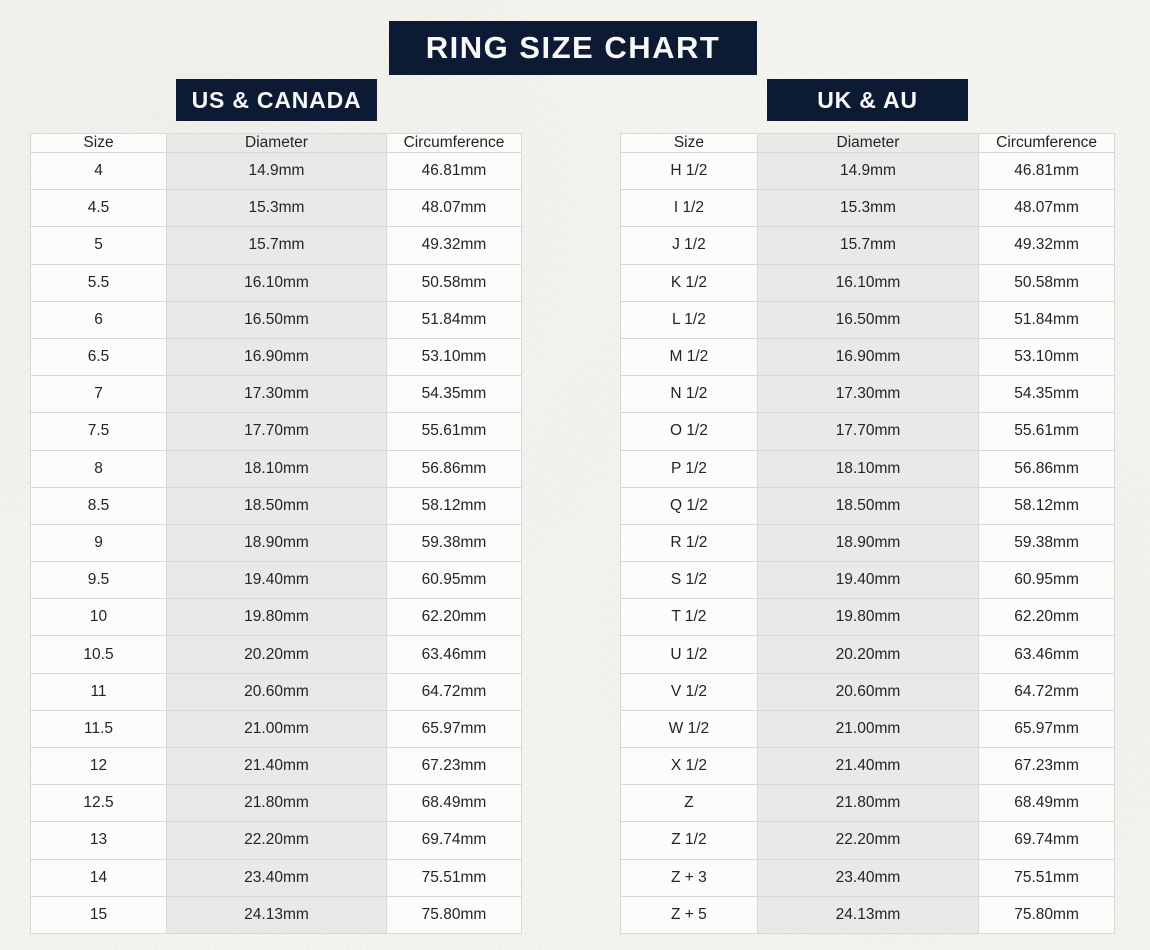  What do you see at coordinates (454, 505) in the screenshot?
I see `circumference-cell: 58.12mm` at bounding box center [454, 505].